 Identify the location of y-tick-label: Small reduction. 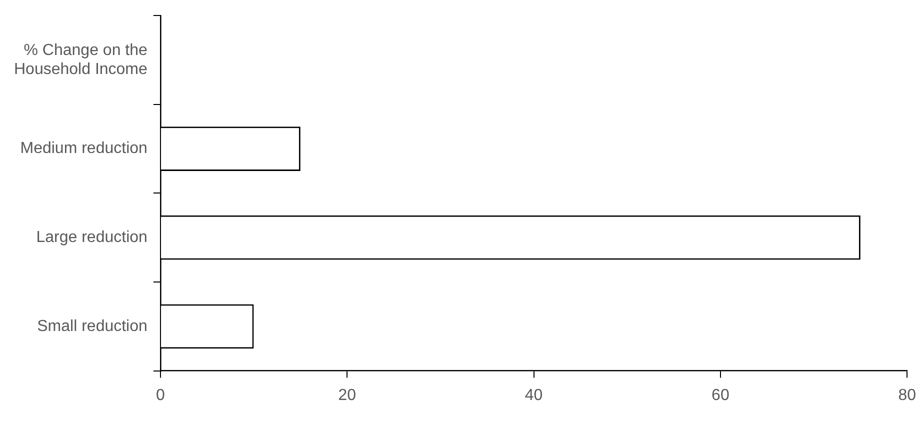
(92, 326).